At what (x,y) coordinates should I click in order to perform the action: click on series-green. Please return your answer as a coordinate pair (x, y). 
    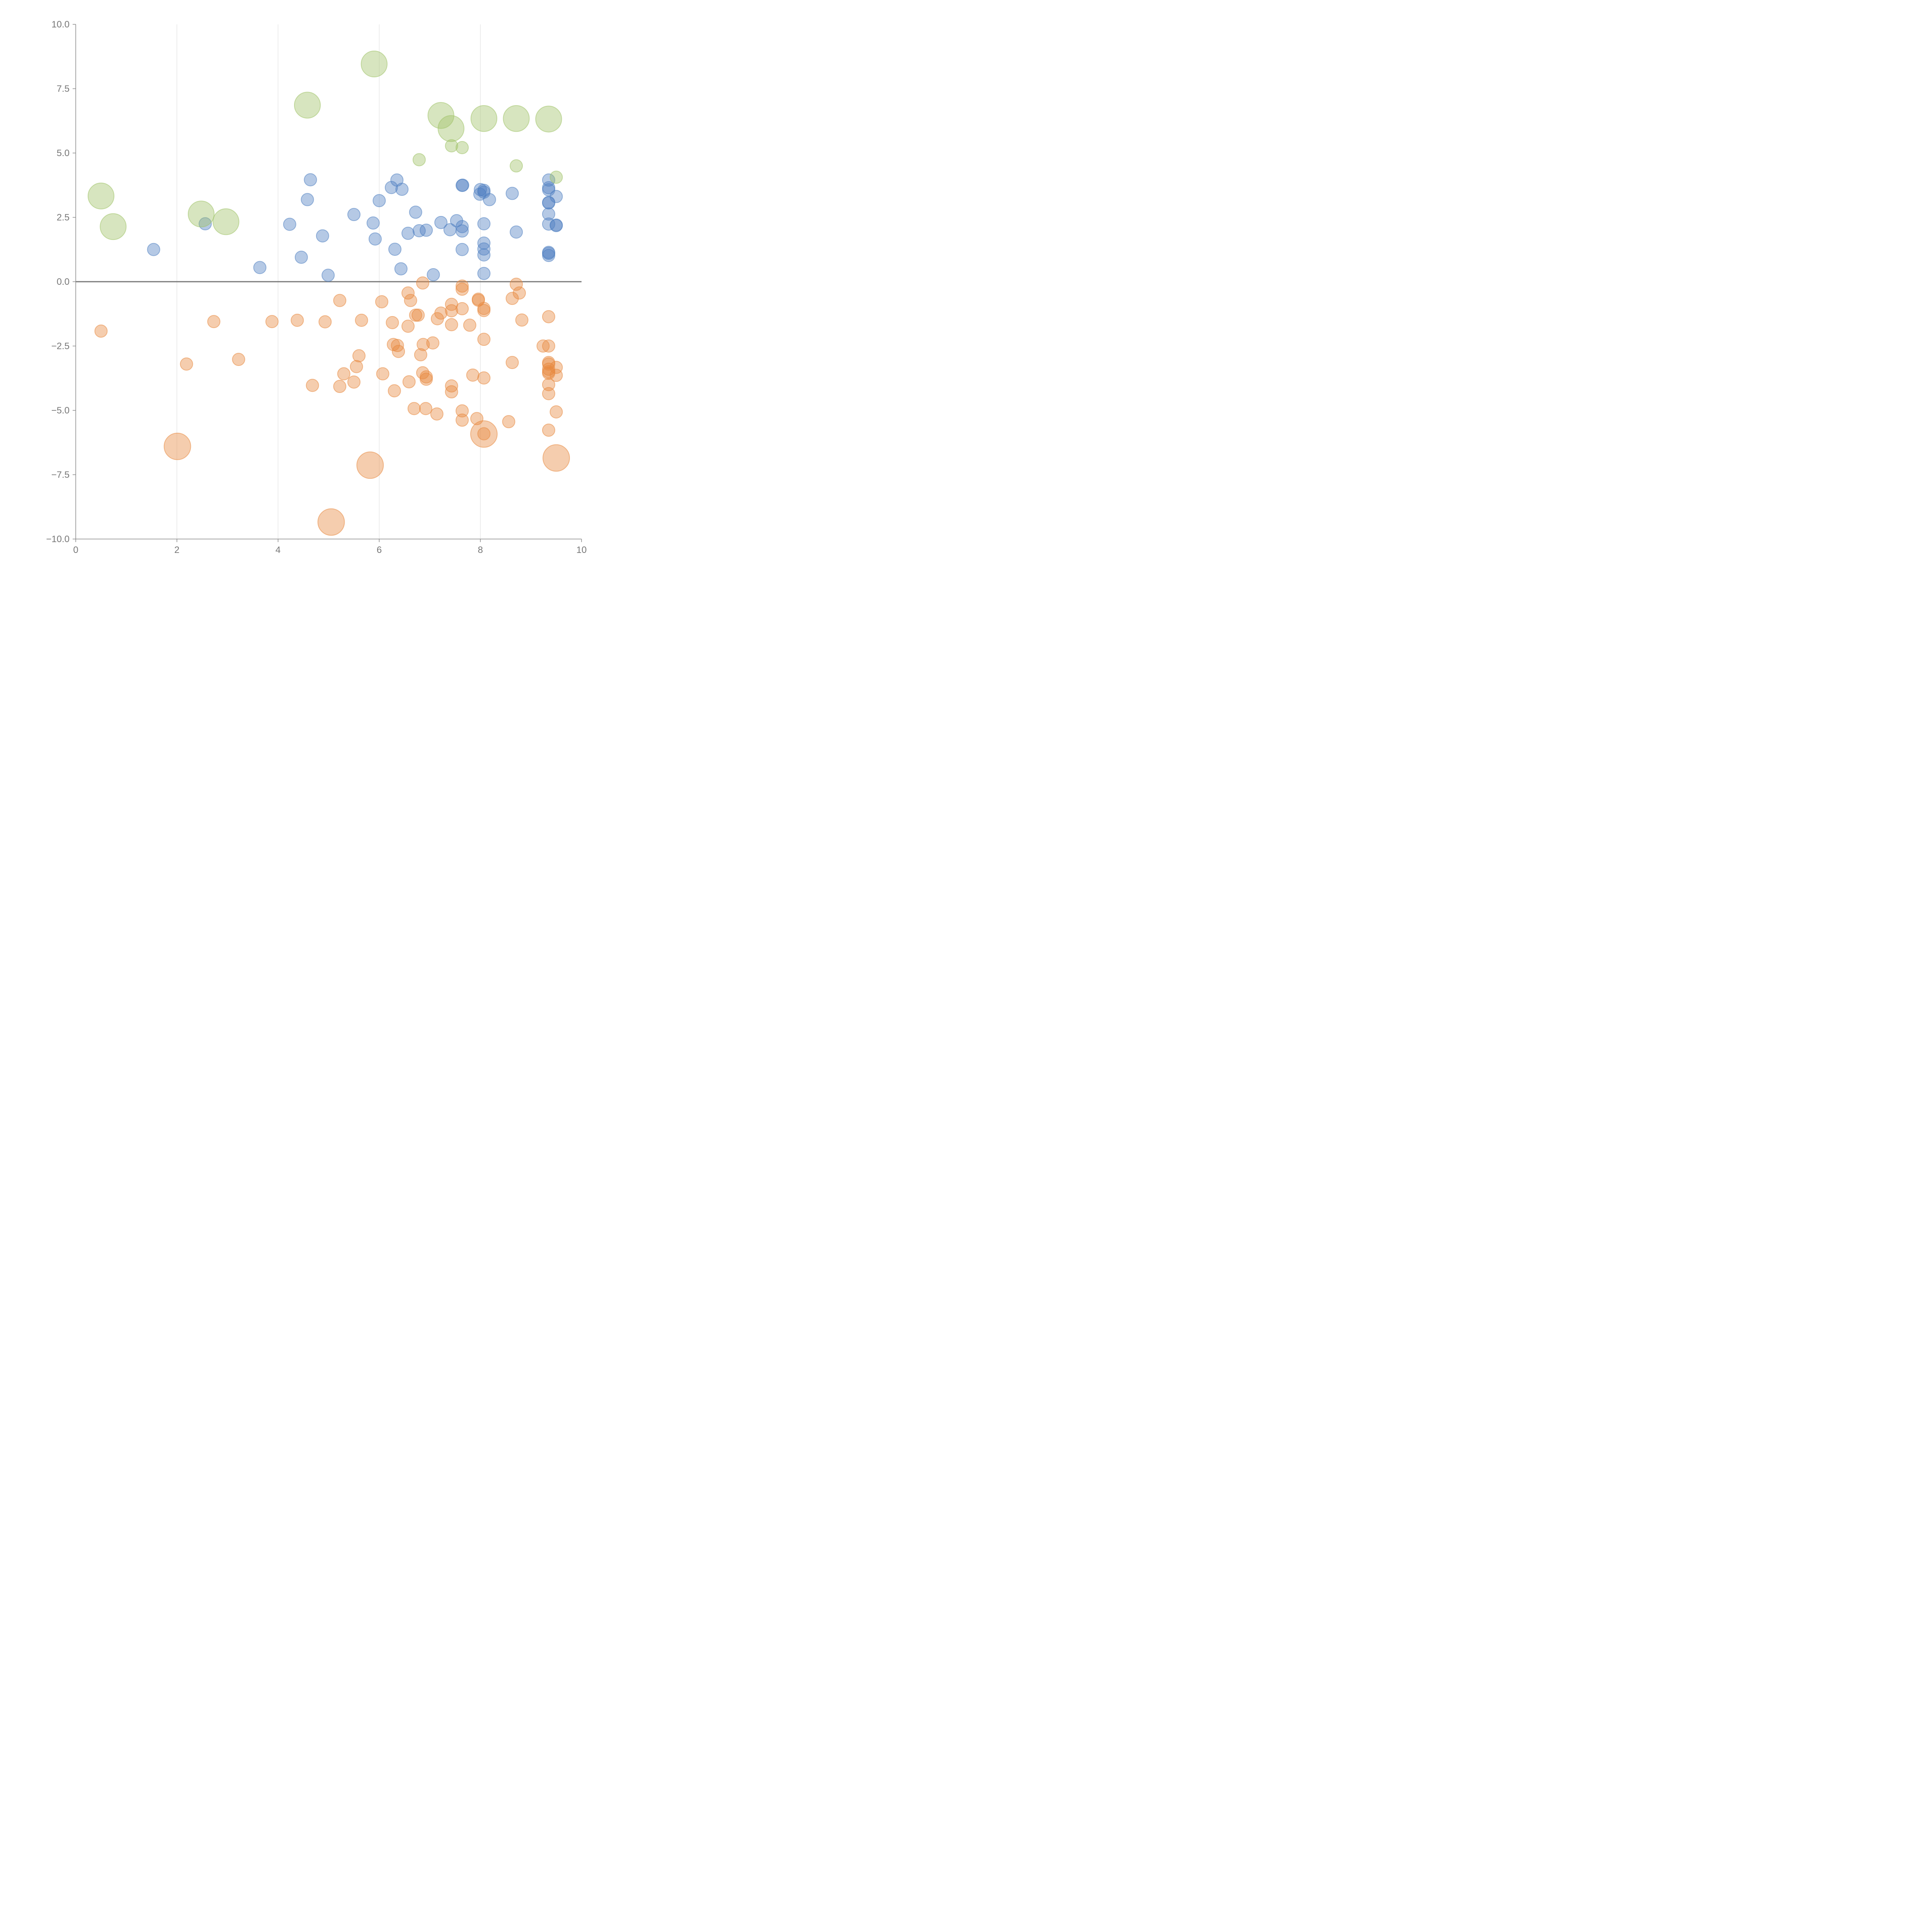
    Looking at the image, I should click on (325, 145).